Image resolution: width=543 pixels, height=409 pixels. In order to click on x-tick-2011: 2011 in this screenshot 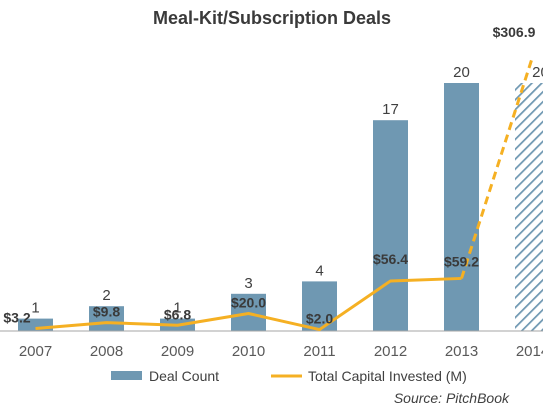, I will do `click(319, 351)`.